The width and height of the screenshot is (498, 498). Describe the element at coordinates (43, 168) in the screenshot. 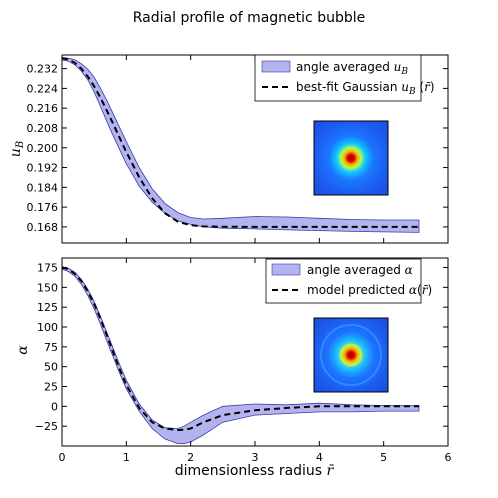

I see `ub-y-tick-label: 0.192` at that location.